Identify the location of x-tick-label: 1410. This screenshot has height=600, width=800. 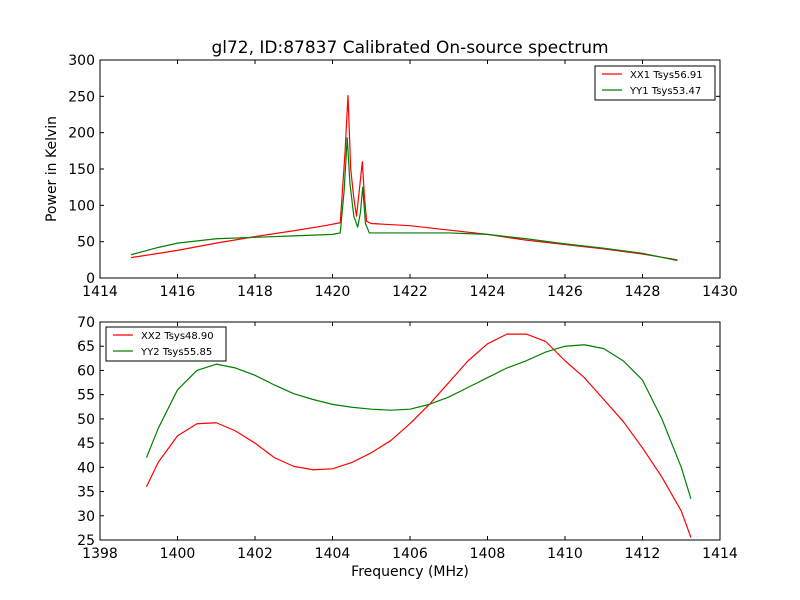
(565, 554).